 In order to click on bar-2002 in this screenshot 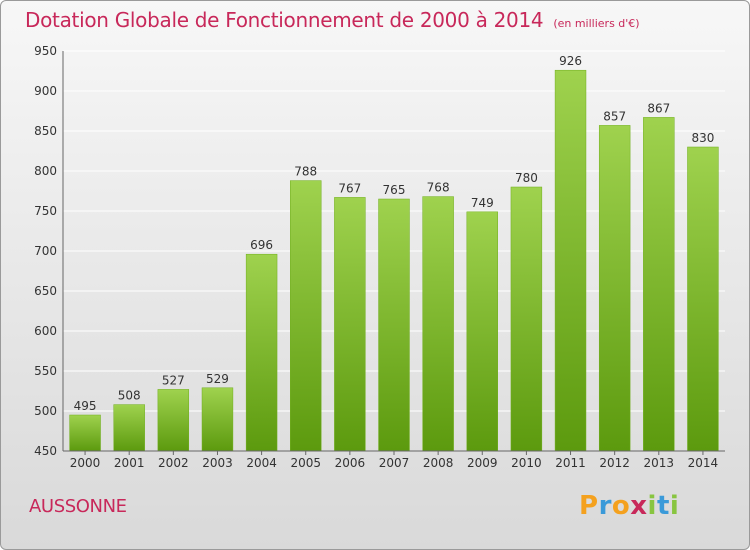, I will do `click(173, 420)`.